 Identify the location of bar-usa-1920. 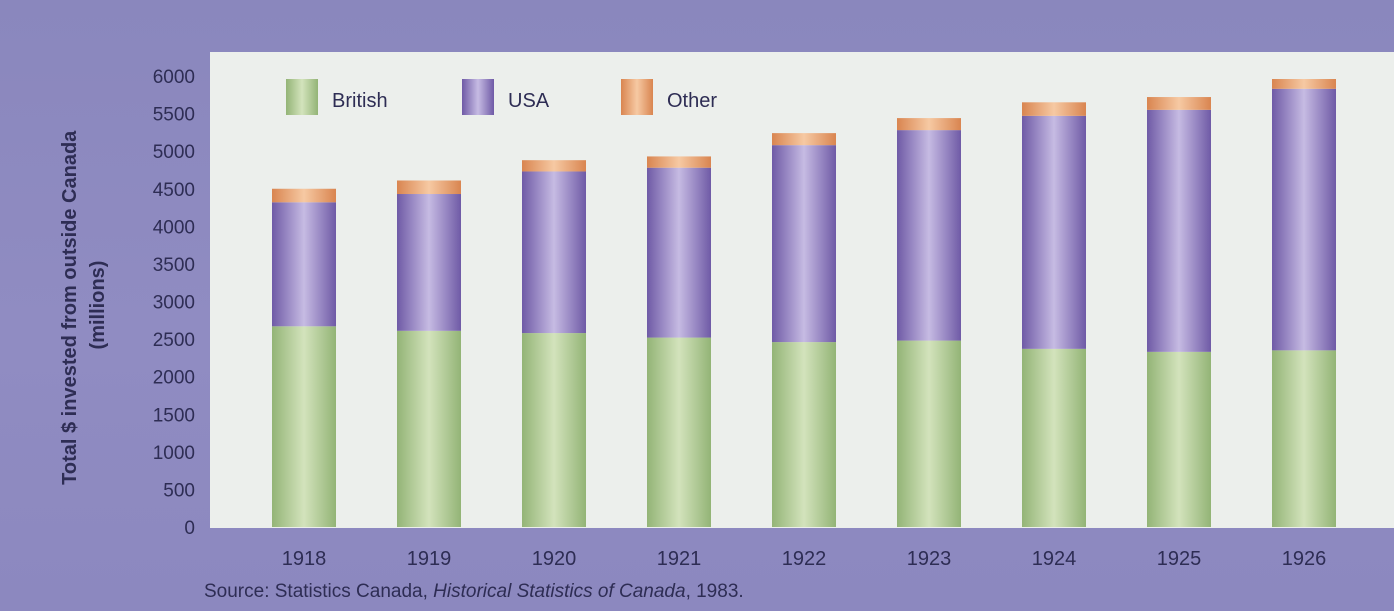
(554, 252).